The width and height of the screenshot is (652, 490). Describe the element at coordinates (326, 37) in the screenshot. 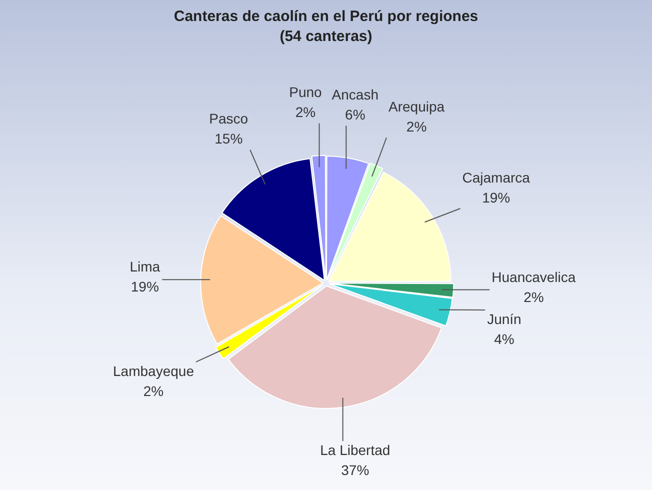

I see `chart-subtitle: (54 canteras)` at that location.